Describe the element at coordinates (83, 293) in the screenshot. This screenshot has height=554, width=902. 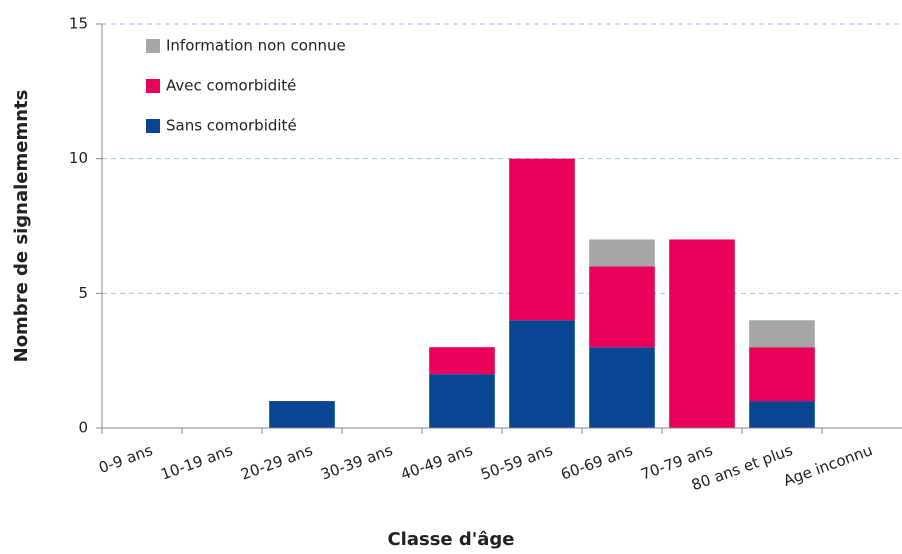
I see `y-tick-label: 5` at that location.